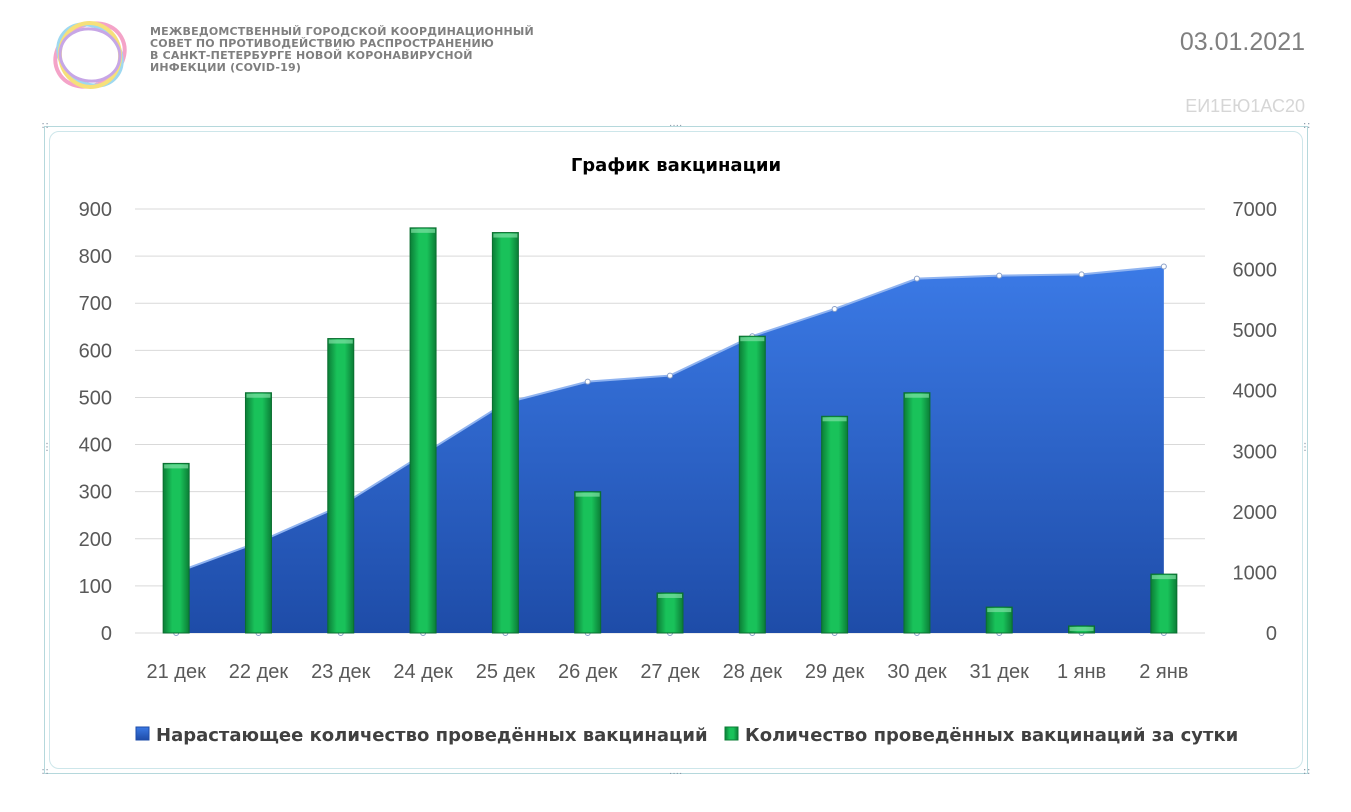  What do you see at coordinates (506, 672) in the screenshot?
I see `x-tick-label: 25 дек` at bounding box center [506, 672].